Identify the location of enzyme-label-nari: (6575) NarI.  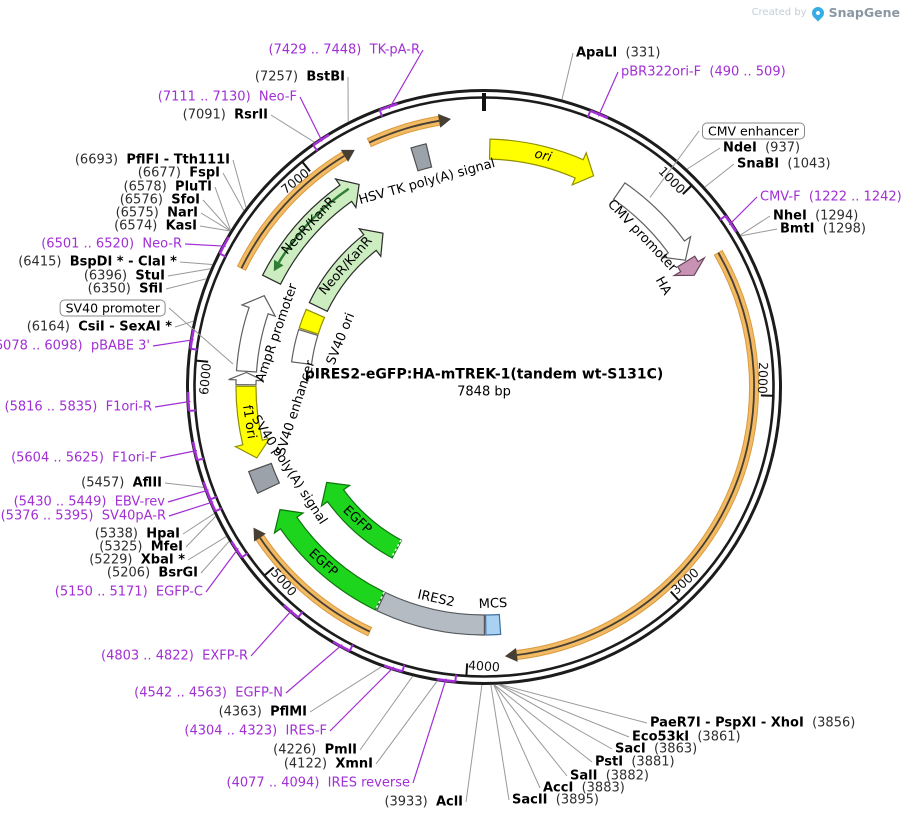
(157, 213).